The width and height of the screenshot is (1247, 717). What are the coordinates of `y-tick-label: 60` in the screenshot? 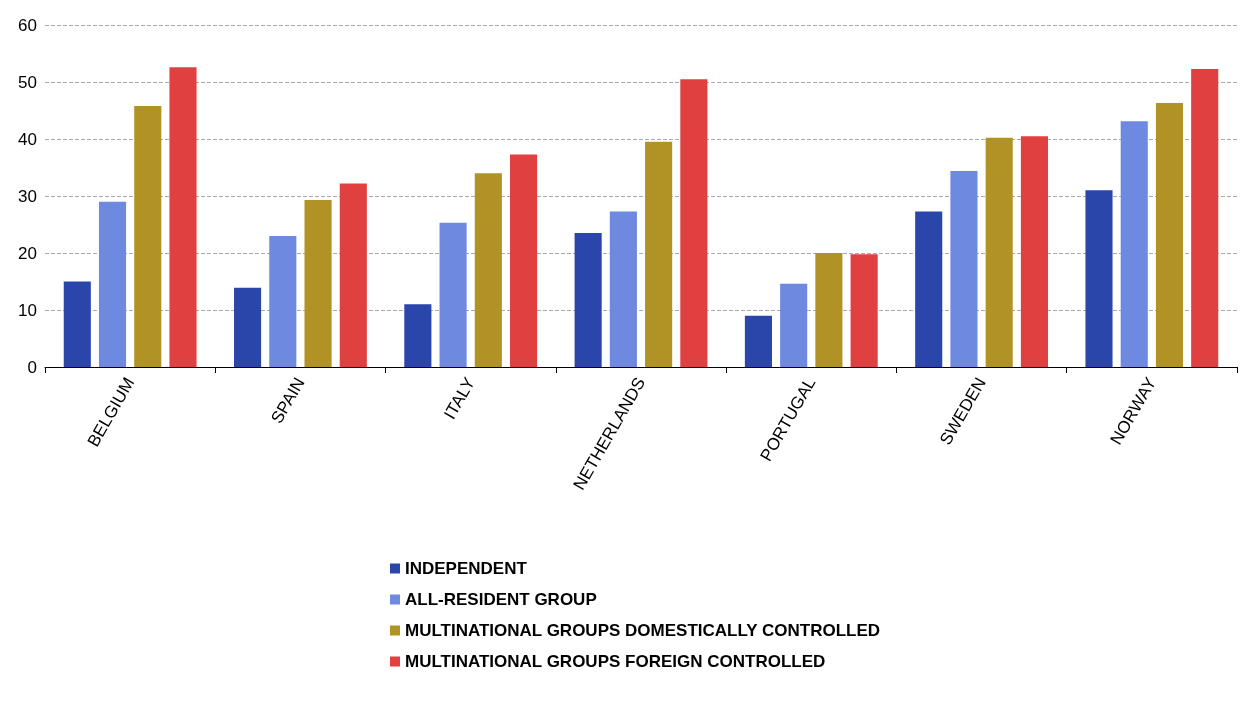 It's located at (27, 25).